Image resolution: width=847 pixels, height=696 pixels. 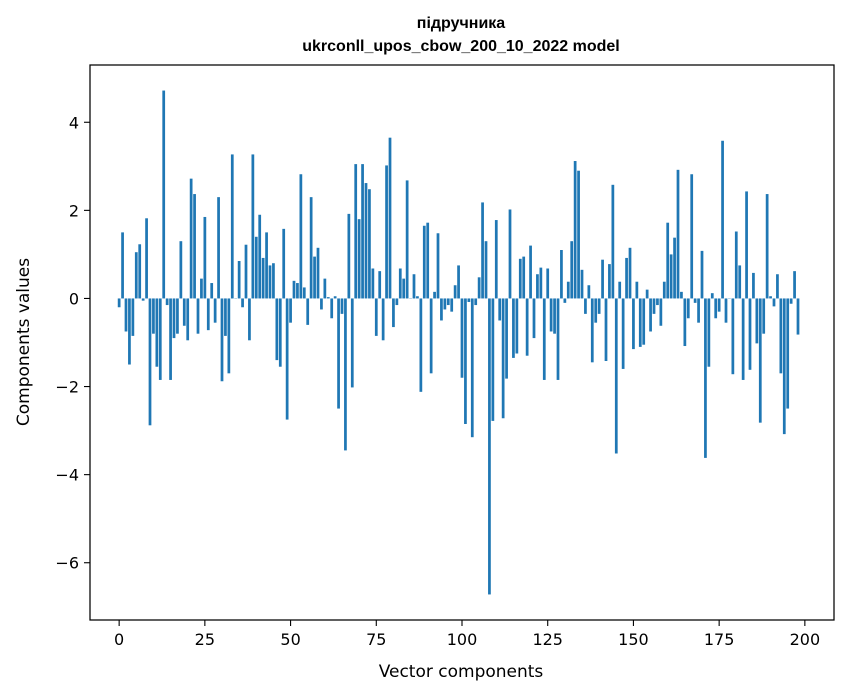 What do you see at coordinates (205, 639) in the screenshot?
I see `x-tick-label: 25` at bounding box center [205, 639].